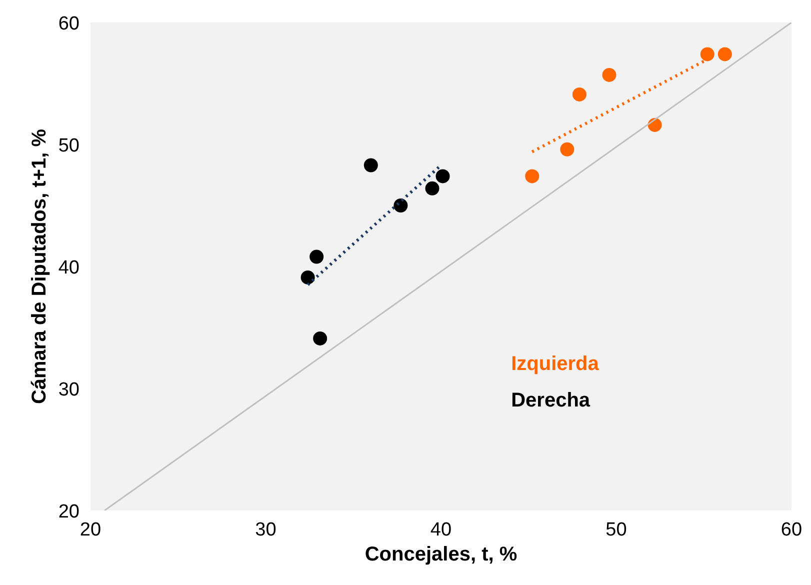 The width and height of the screenshot is (811, 585). I want to click on x-tick-label: 30, so click(265, 530).